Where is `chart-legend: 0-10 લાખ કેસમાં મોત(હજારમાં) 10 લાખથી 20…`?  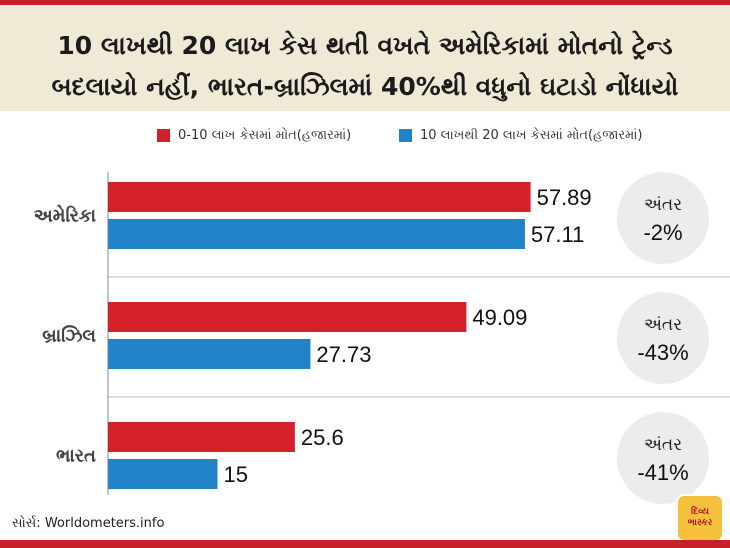 chart-legend: 0-10 લાખ કેસમાં મોત(હજારમાં) 10 લાખથી 20… is located at coordinates (365, 140).